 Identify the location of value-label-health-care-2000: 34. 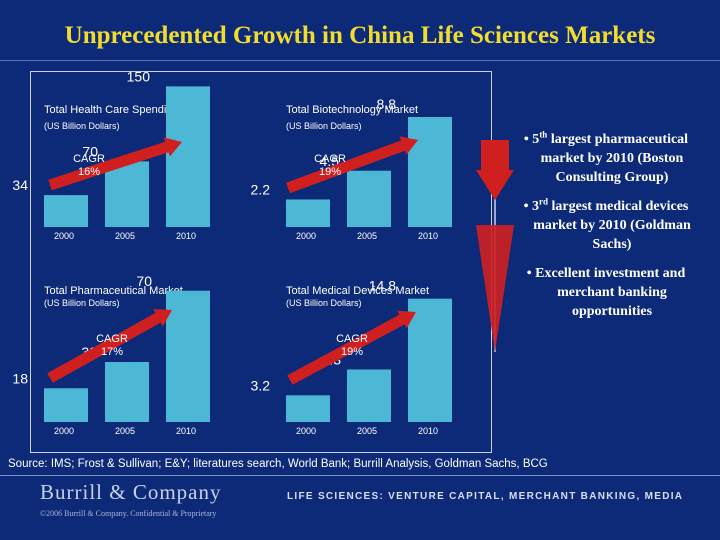
(20, 185).